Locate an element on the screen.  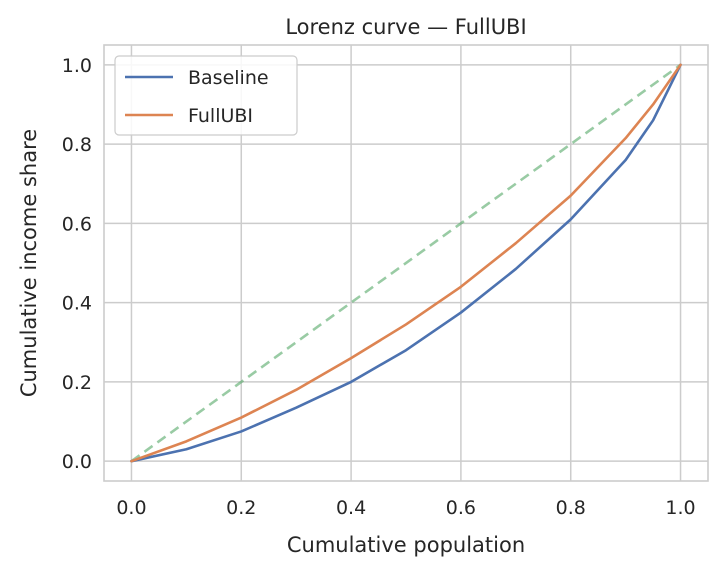
y-tick-label: 0.2 is located at coordinates (77, 383).